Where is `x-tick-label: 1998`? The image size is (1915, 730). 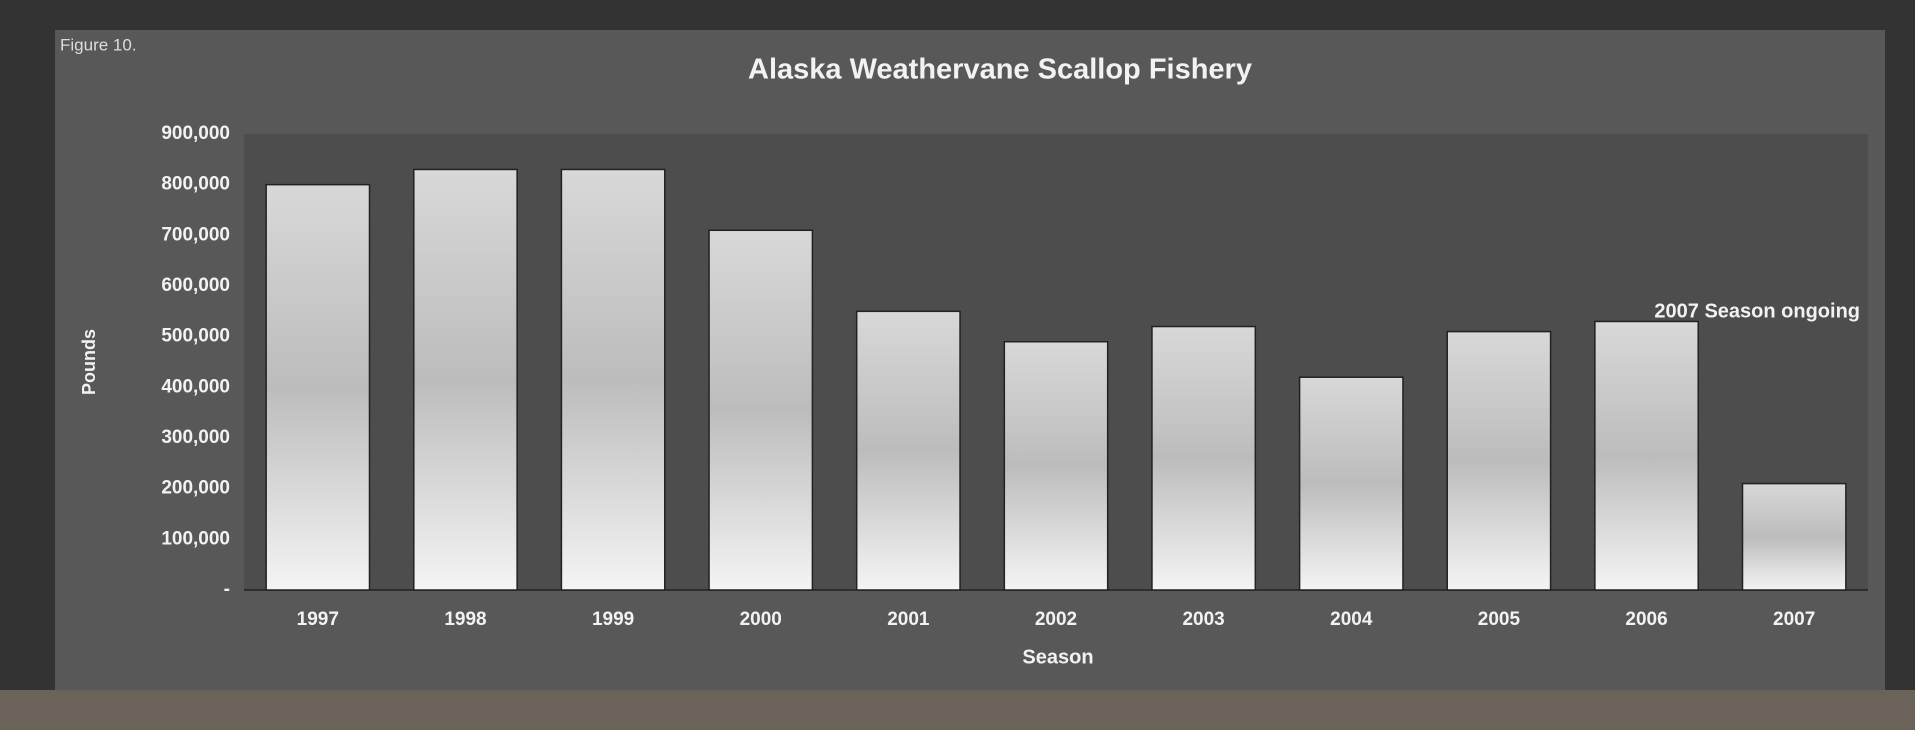 x-tick-label: 1998 is located at coordinates (465, 619).